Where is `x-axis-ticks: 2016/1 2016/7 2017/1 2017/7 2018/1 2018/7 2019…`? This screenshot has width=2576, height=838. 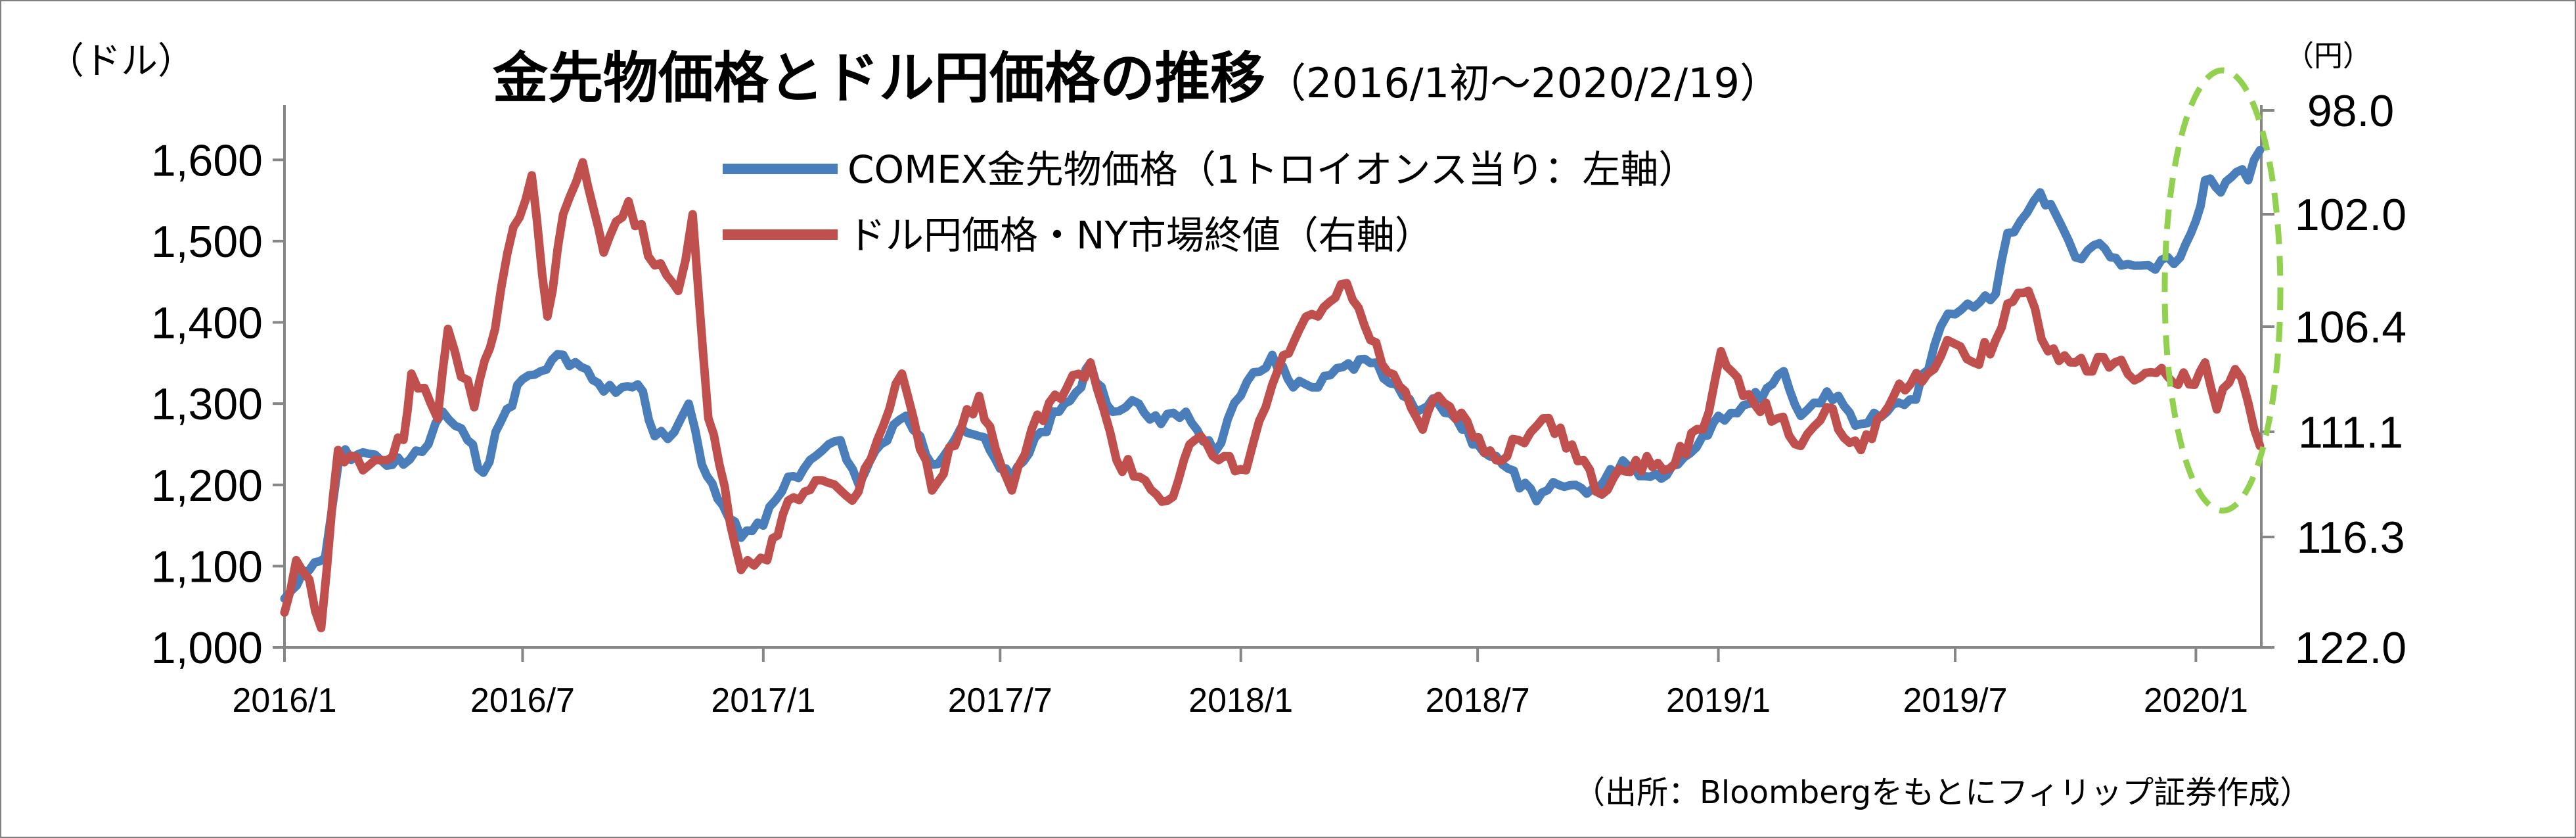 x-axis-ticks: 2016/1 2016/7 2017/1 2017/7 2018/1 2018/7 2019… is located at coordinates (1240, 683).